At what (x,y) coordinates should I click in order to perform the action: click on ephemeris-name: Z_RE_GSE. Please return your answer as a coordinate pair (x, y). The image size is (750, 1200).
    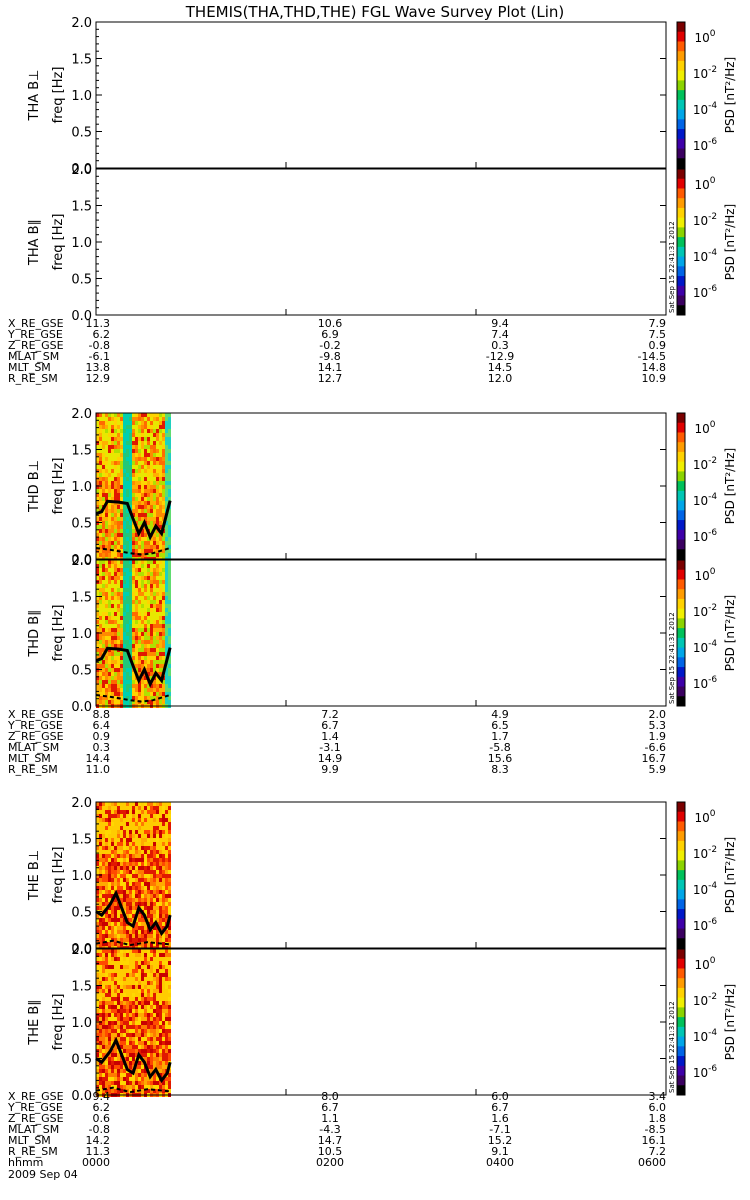
    Looking at the image, I should click on (36, 736).